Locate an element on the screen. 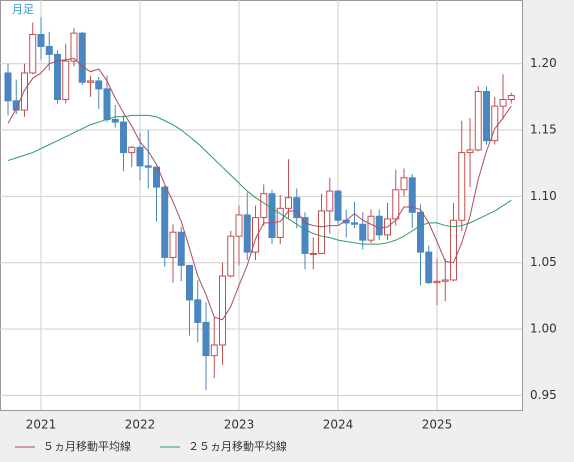 The image size is (574, 462). y-tick-label: 1.10 is located at coordinates (543, 196).